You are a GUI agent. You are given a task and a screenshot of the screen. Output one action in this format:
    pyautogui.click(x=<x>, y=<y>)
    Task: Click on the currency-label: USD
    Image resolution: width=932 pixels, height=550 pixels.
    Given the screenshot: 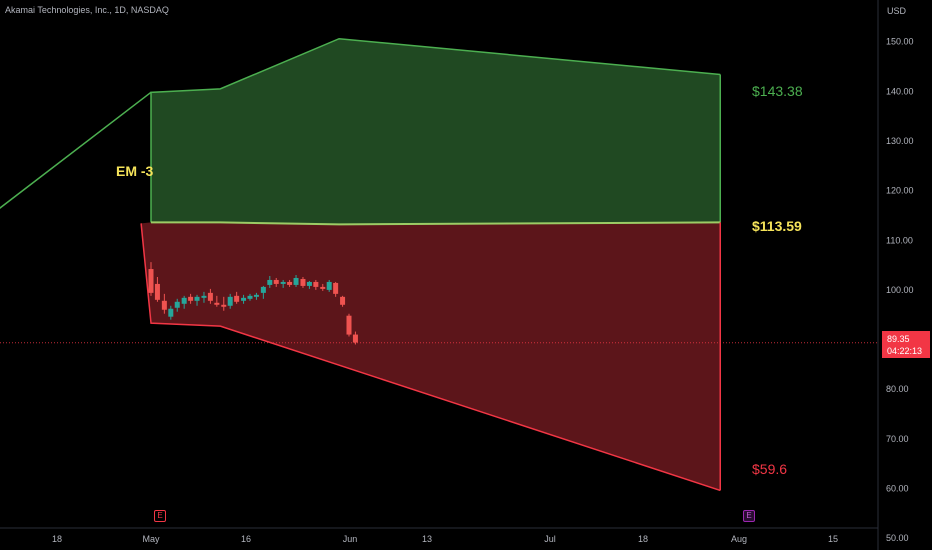 What is the action you would take?
    pyautogui.click(x=897, y=11)
    